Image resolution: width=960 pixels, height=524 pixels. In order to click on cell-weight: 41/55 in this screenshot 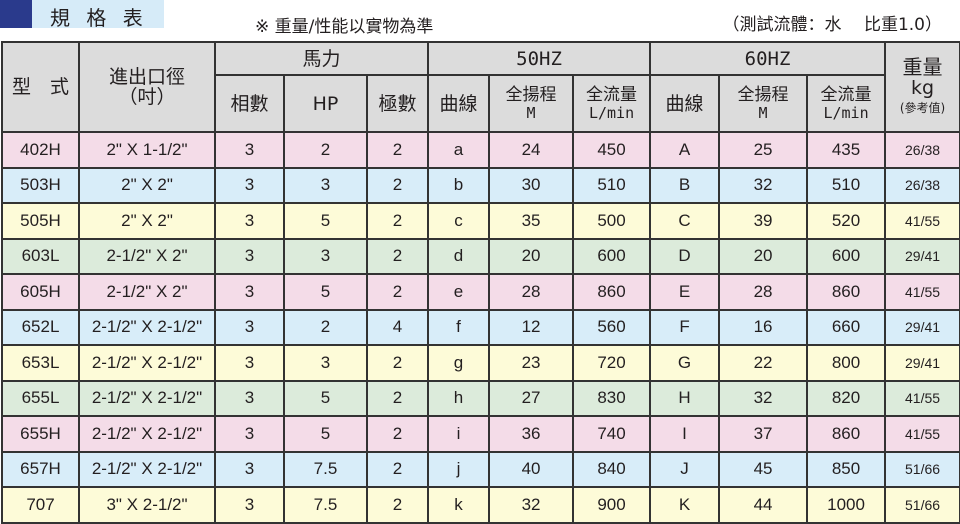, I will do `click(922, 434)`.